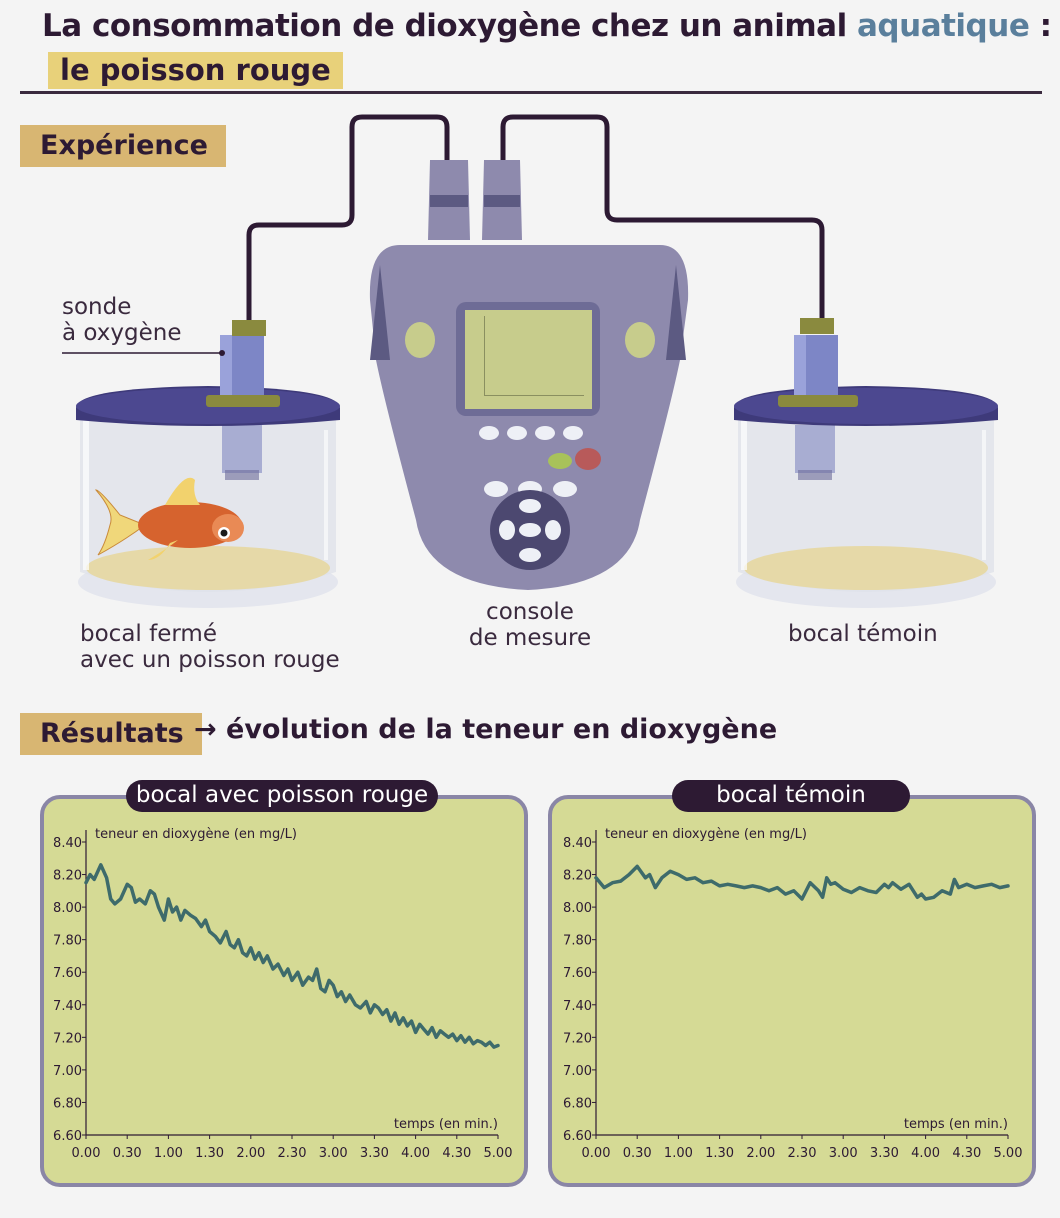  What do you see at coordinates (282, 796) in the screenshot?
I see `chart-title-fish: bocal avec poisson rouge` at bounding box center [282, 796].